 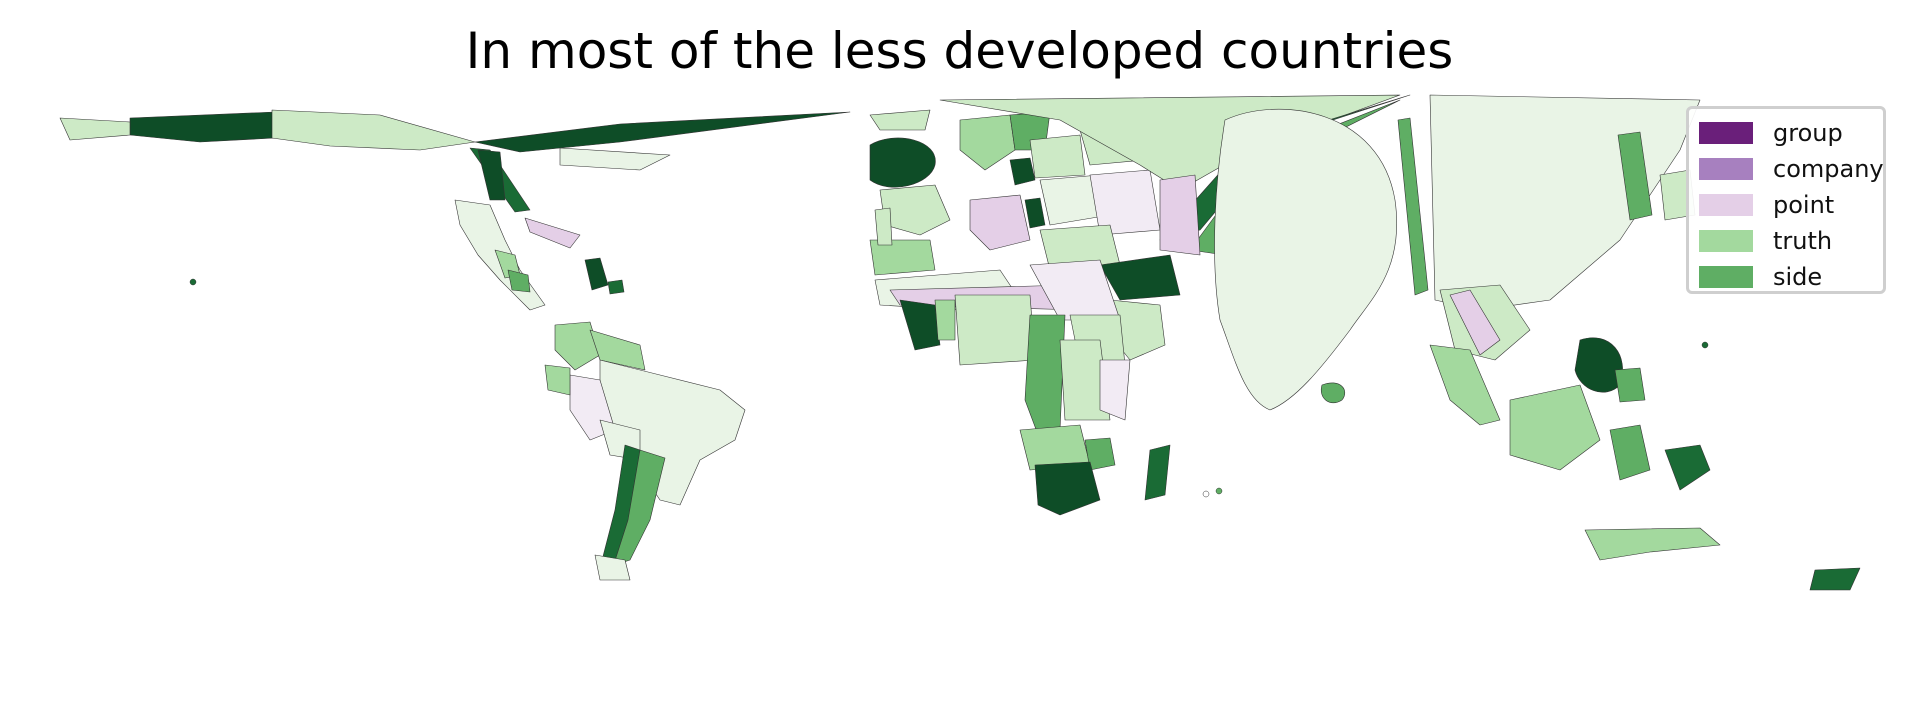 What do you see at coordinates (883, 226) in the screenshot?
I see `region-portugal` at bounding box center [883, 226].